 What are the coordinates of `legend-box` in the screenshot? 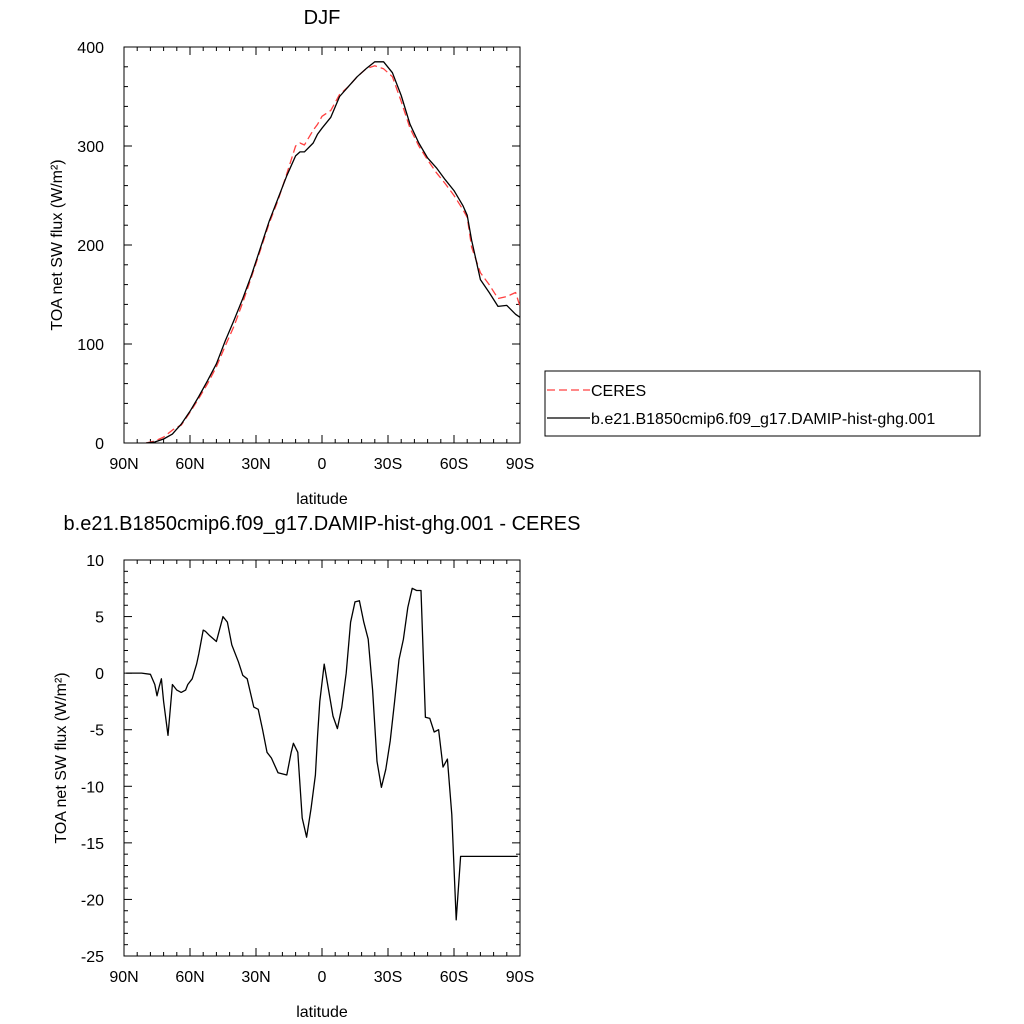 It's located at (762, 403).